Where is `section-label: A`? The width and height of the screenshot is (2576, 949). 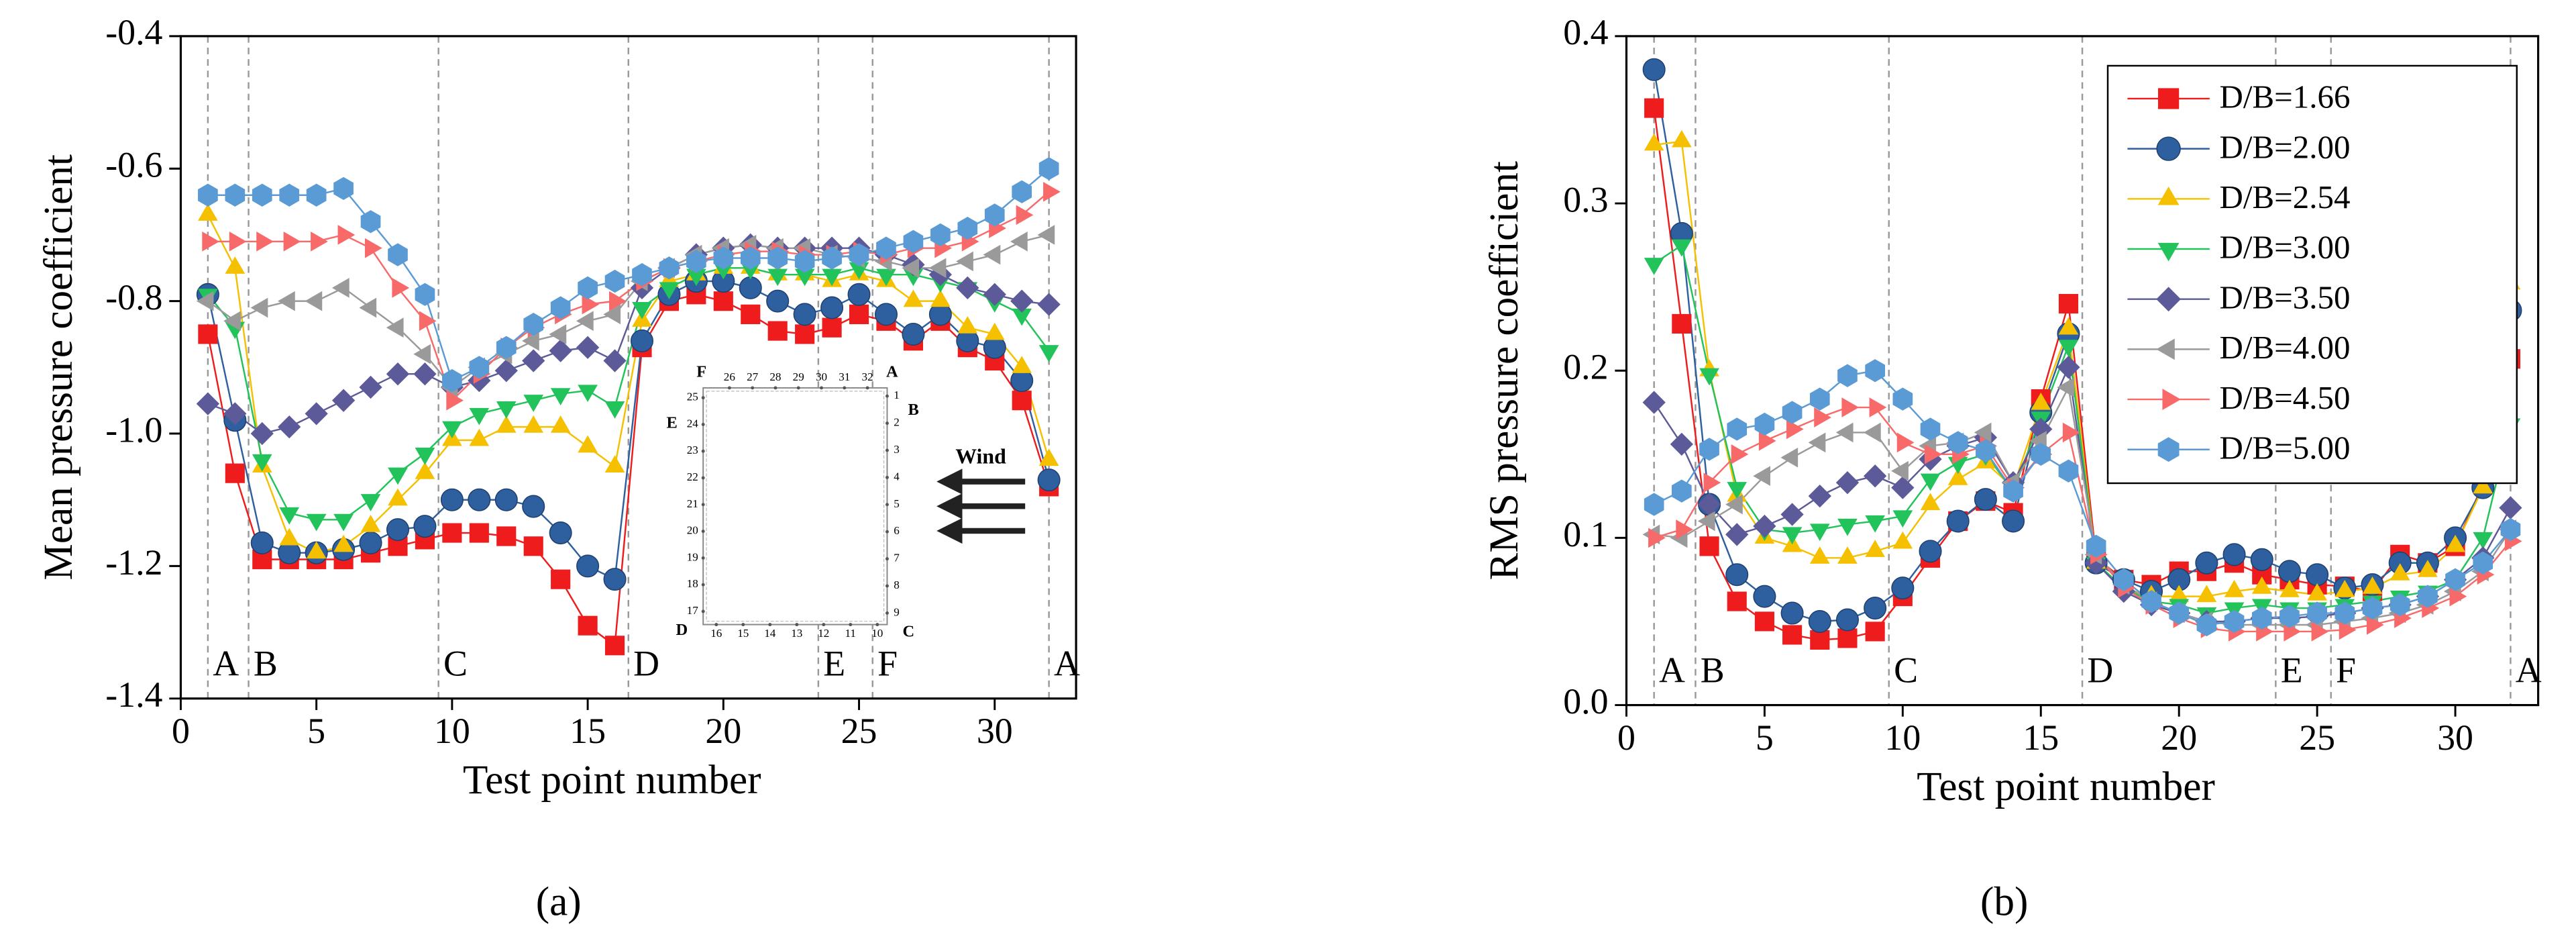 section-label: A is located at coordinates (226, 664).